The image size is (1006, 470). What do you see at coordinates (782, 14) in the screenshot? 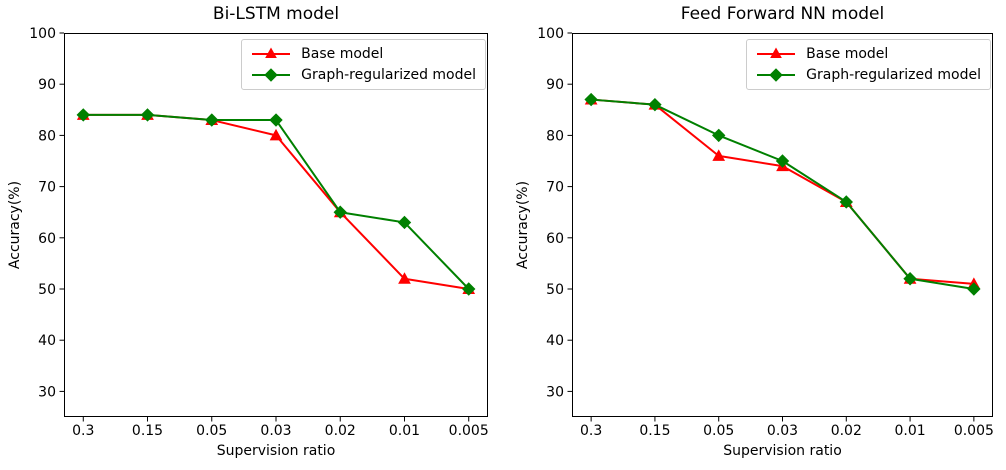
I see `chart-title: Feed Forward NN model` at bounding box center [782, 14].